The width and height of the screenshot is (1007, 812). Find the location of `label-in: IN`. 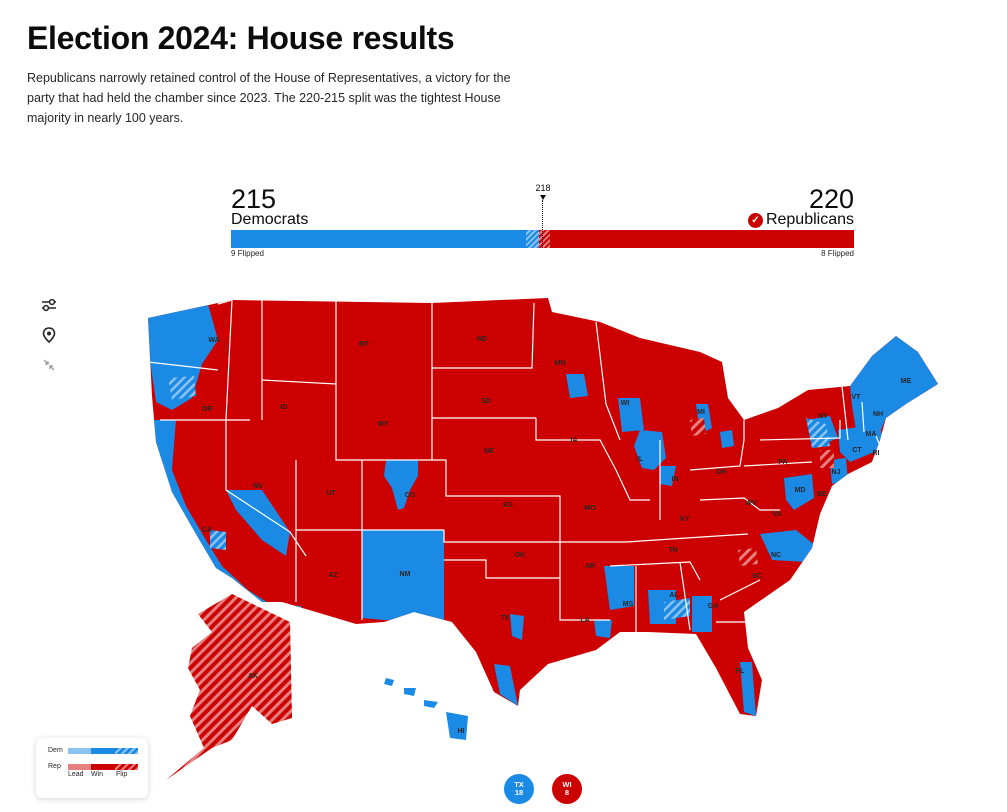

label-in: IN is located at coordinates (675, 479).